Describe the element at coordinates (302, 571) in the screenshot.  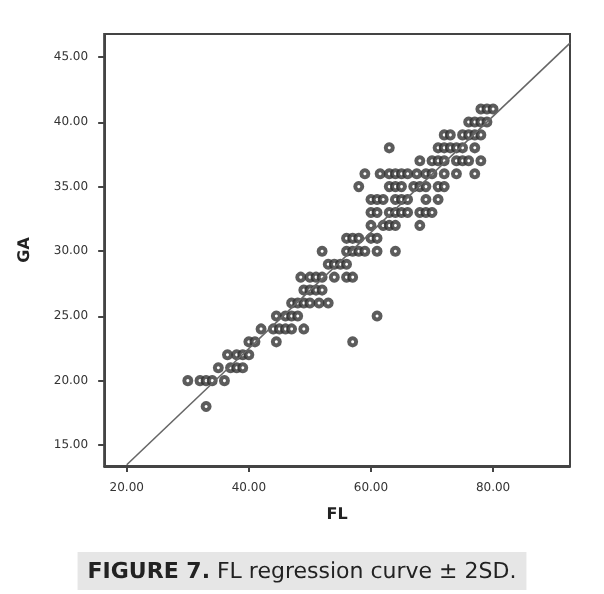
I see `caption: FIGURE 7. FL regression curve ± 2SD.` at that location.